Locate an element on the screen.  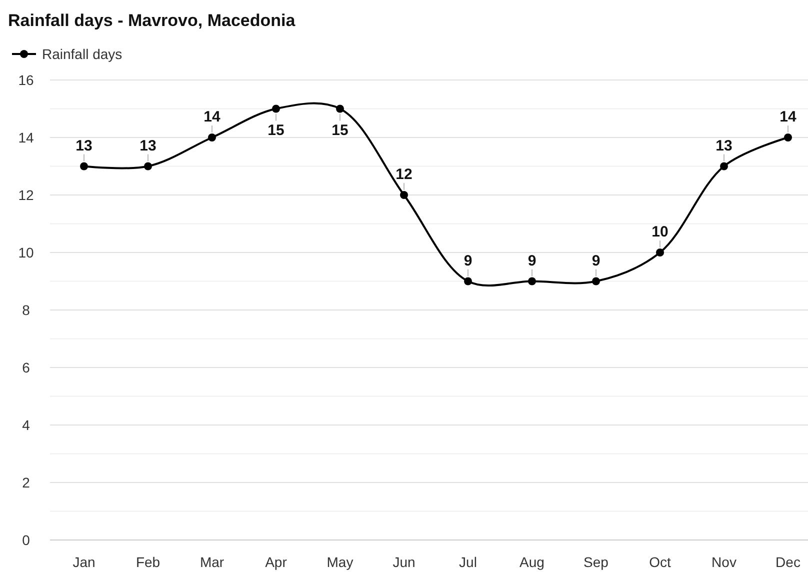
x-tick-label: Sep is located at coordinates (596, 562).